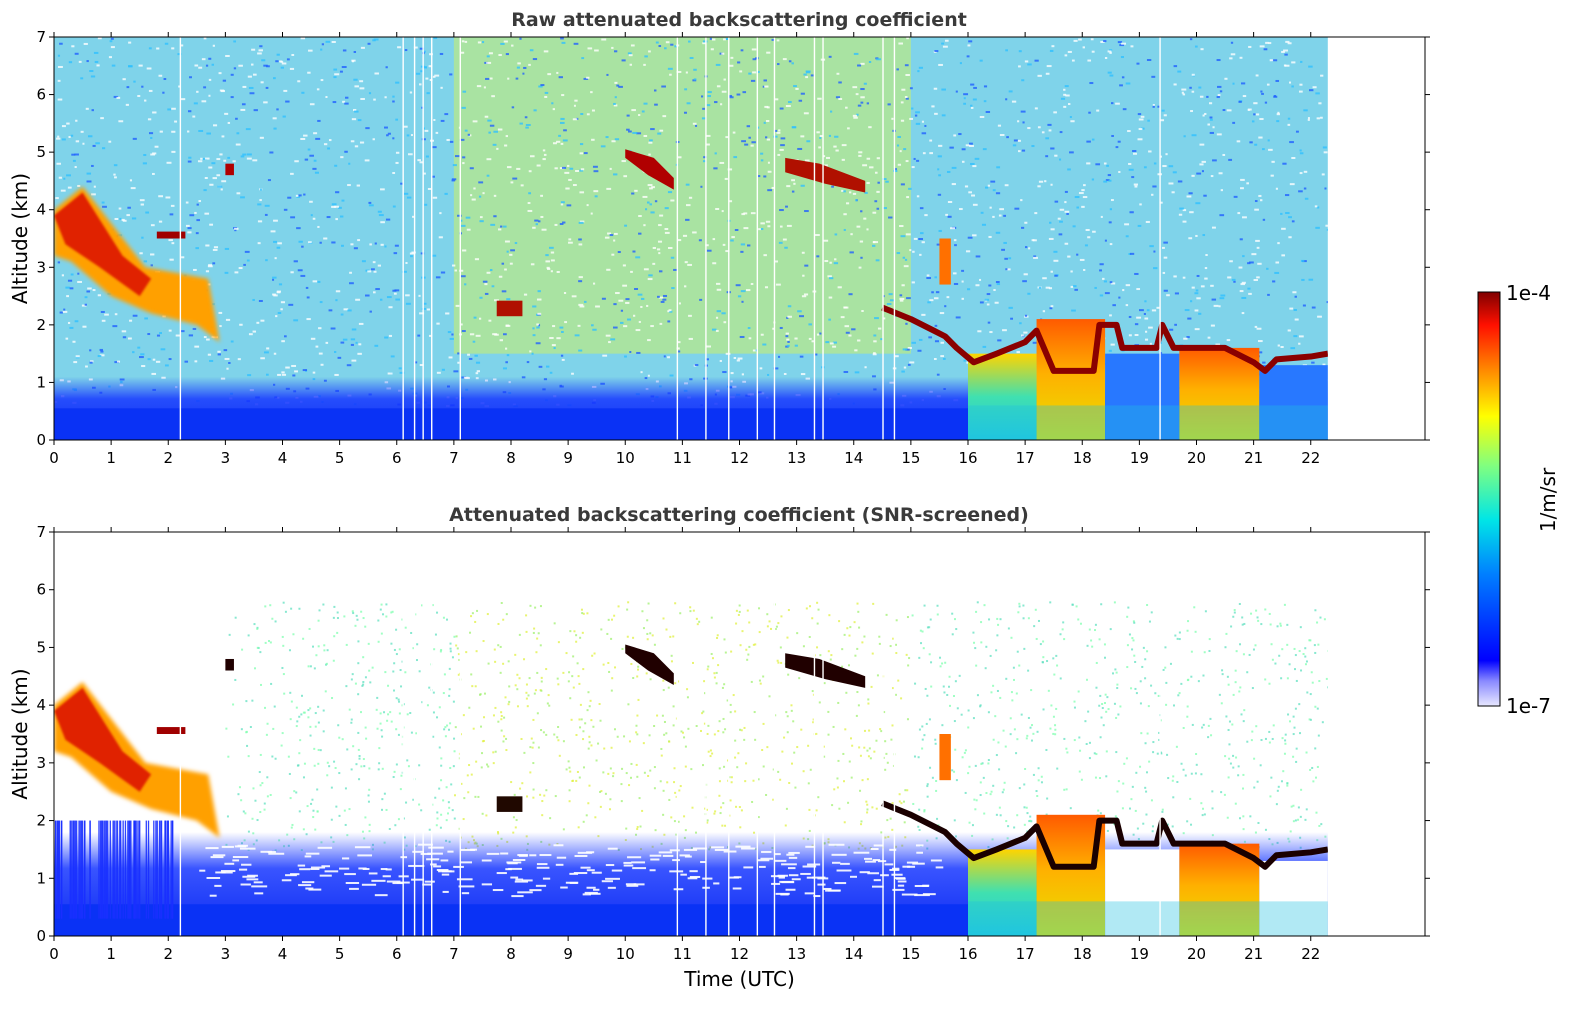  Describe the element at coordinates (41, 936) in the screenshot. I see `bottom-y-tick-label: 0` at that location.